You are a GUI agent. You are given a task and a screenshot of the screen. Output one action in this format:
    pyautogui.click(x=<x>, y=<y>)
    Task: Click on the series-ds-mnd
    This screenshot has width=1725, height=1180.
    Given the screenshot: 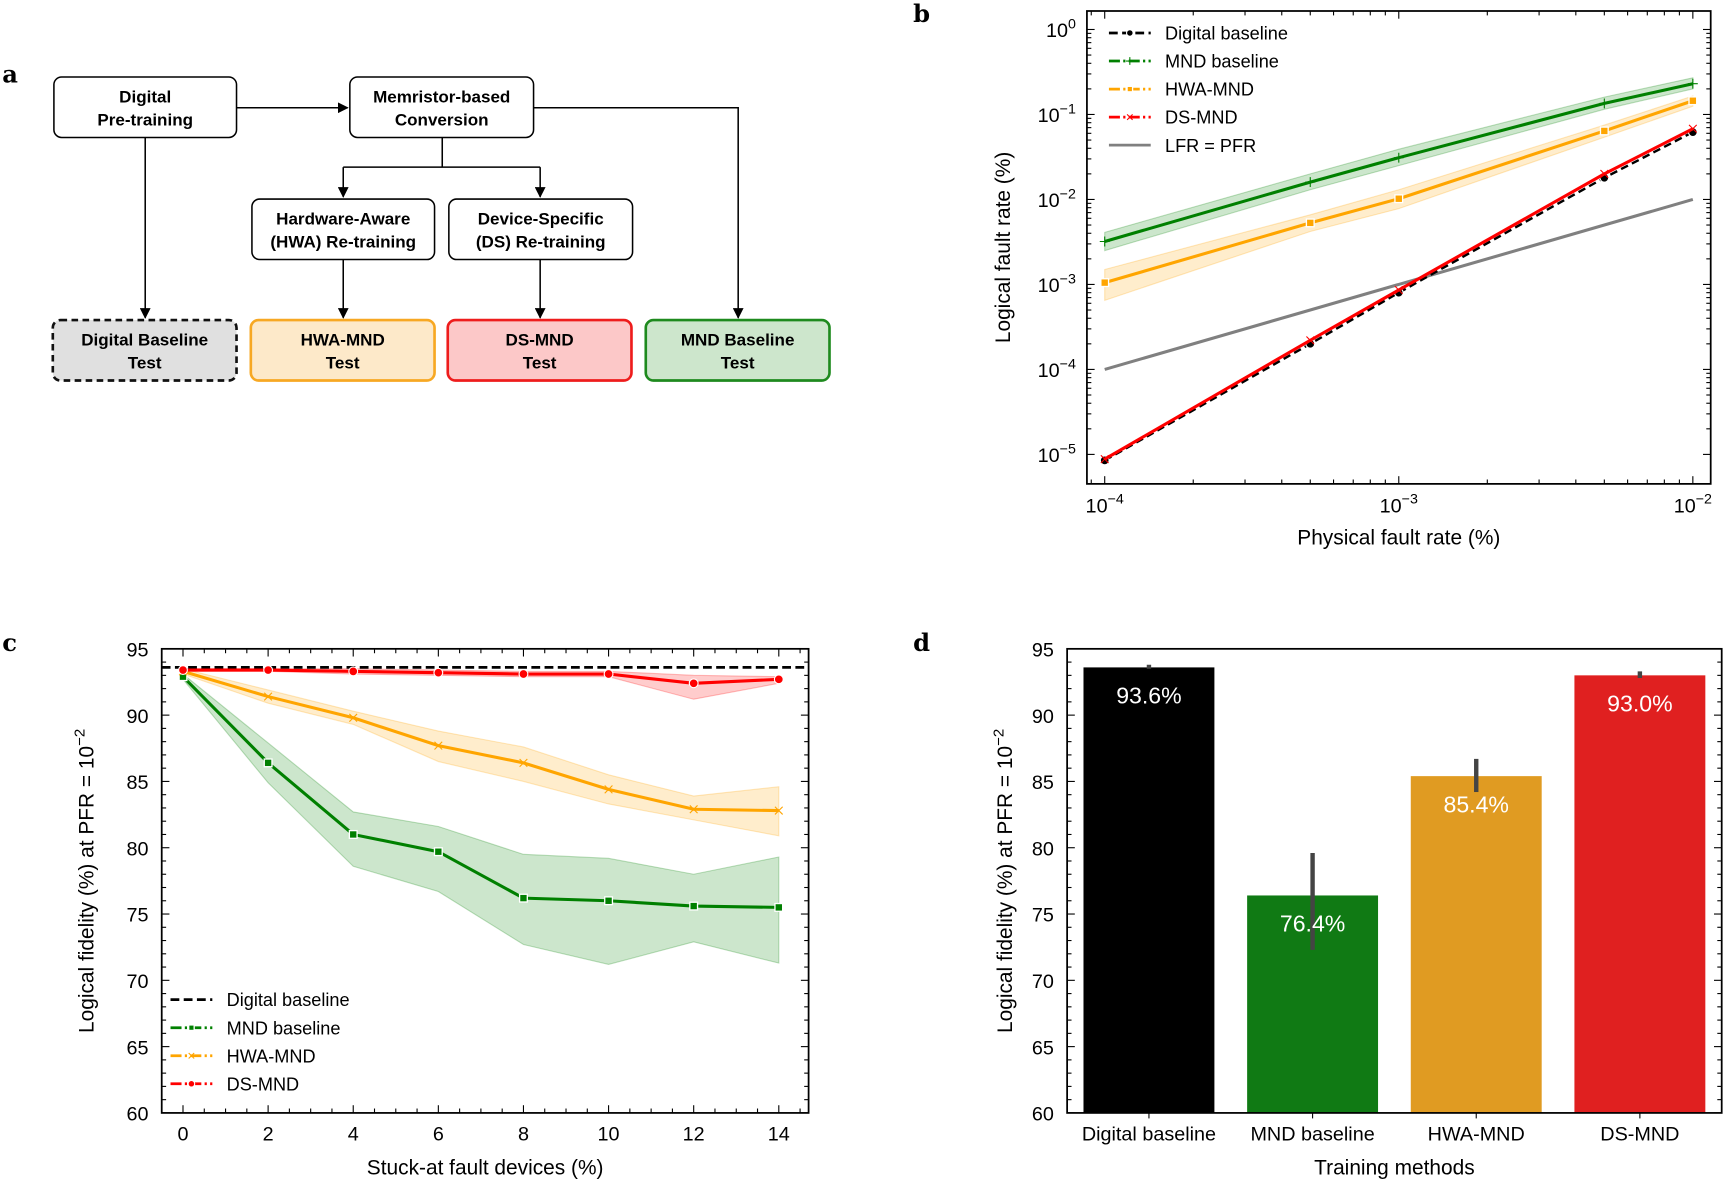 What is the action you would take?
    pyautogui.click(x=1399, y=294)
    